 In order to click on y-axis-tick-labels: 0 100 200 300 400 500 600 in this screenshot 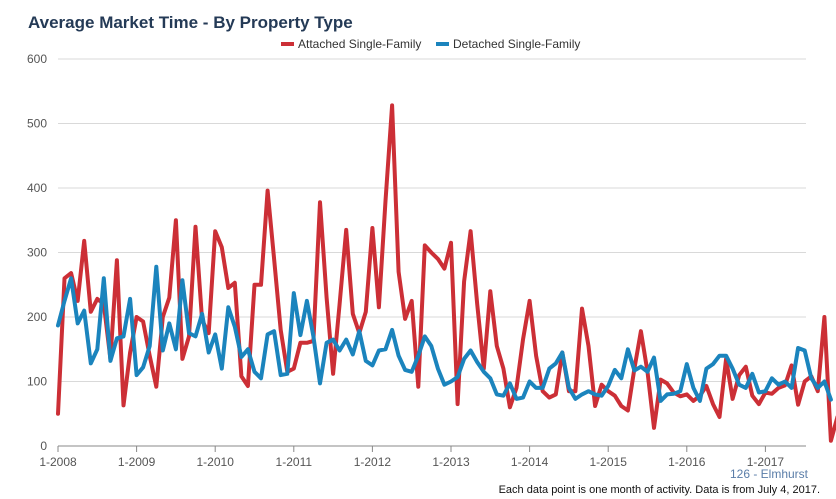, I will do `click(37, 252)`.